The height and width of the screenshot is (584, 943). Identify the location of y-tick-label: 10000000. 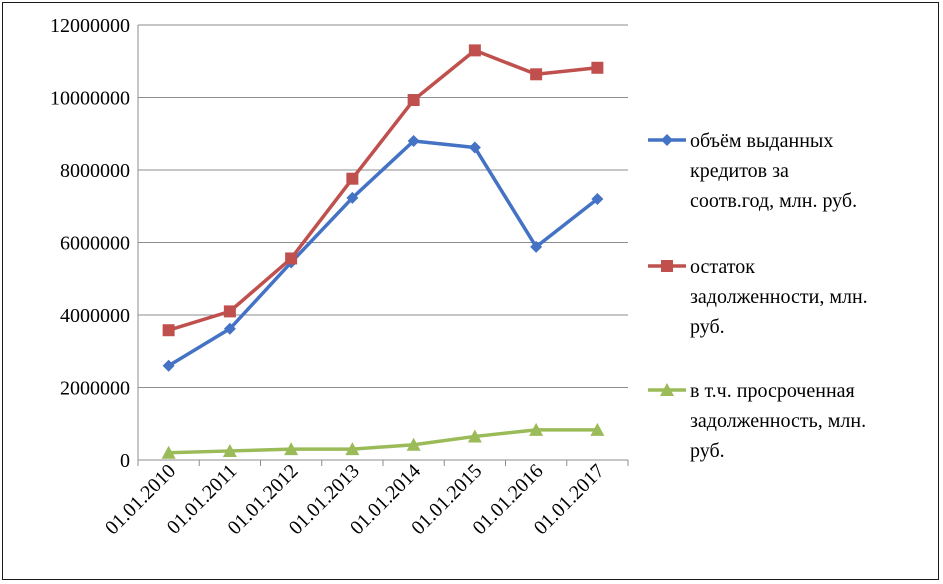
(90, 99).